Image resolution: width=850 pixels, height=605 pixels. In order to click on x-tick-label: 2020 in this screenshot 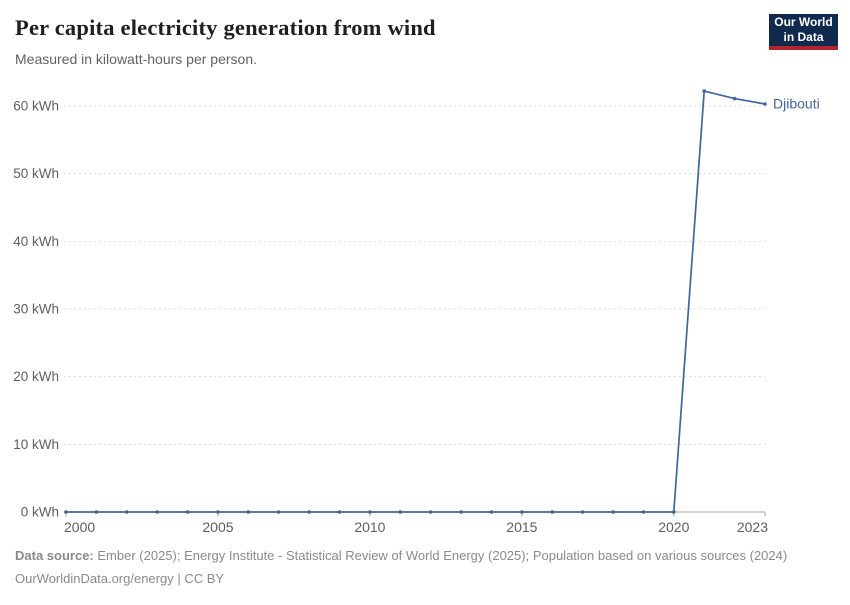, I will do `click(673, 527)`.